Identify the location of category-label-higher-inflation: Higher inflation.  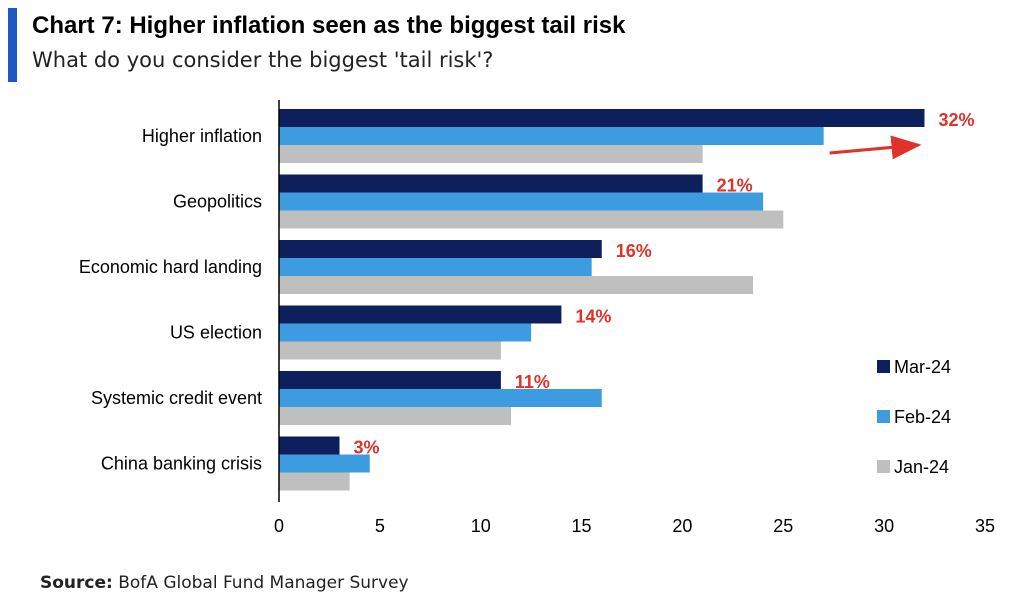
(202, 136).